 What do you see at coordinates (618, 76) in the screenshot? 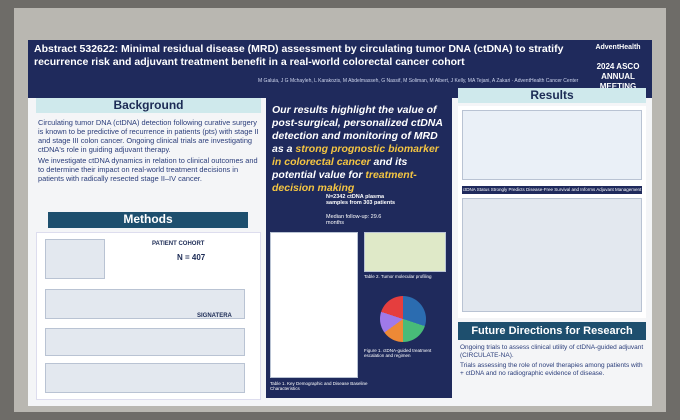
I see `meeting: 2024 ASCO ANNUAL MEETING` at bounding box center [618, 76].